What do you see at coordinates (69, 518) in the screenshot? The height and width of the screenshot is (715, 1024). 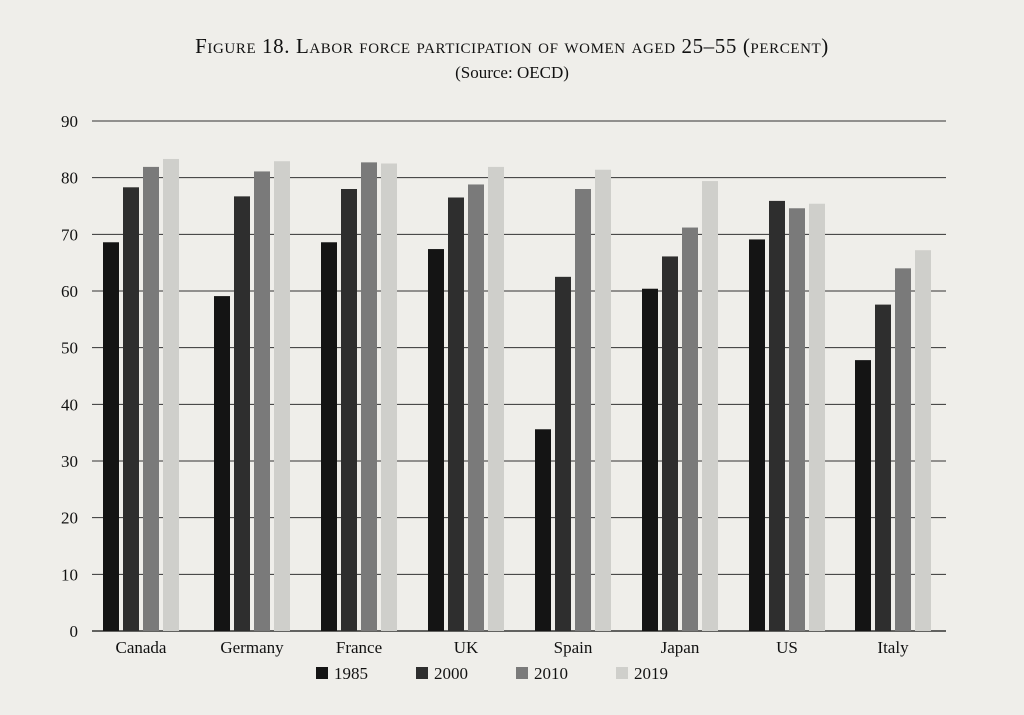 I see `y-tick-label: 20` at bounding box center [69, 518].